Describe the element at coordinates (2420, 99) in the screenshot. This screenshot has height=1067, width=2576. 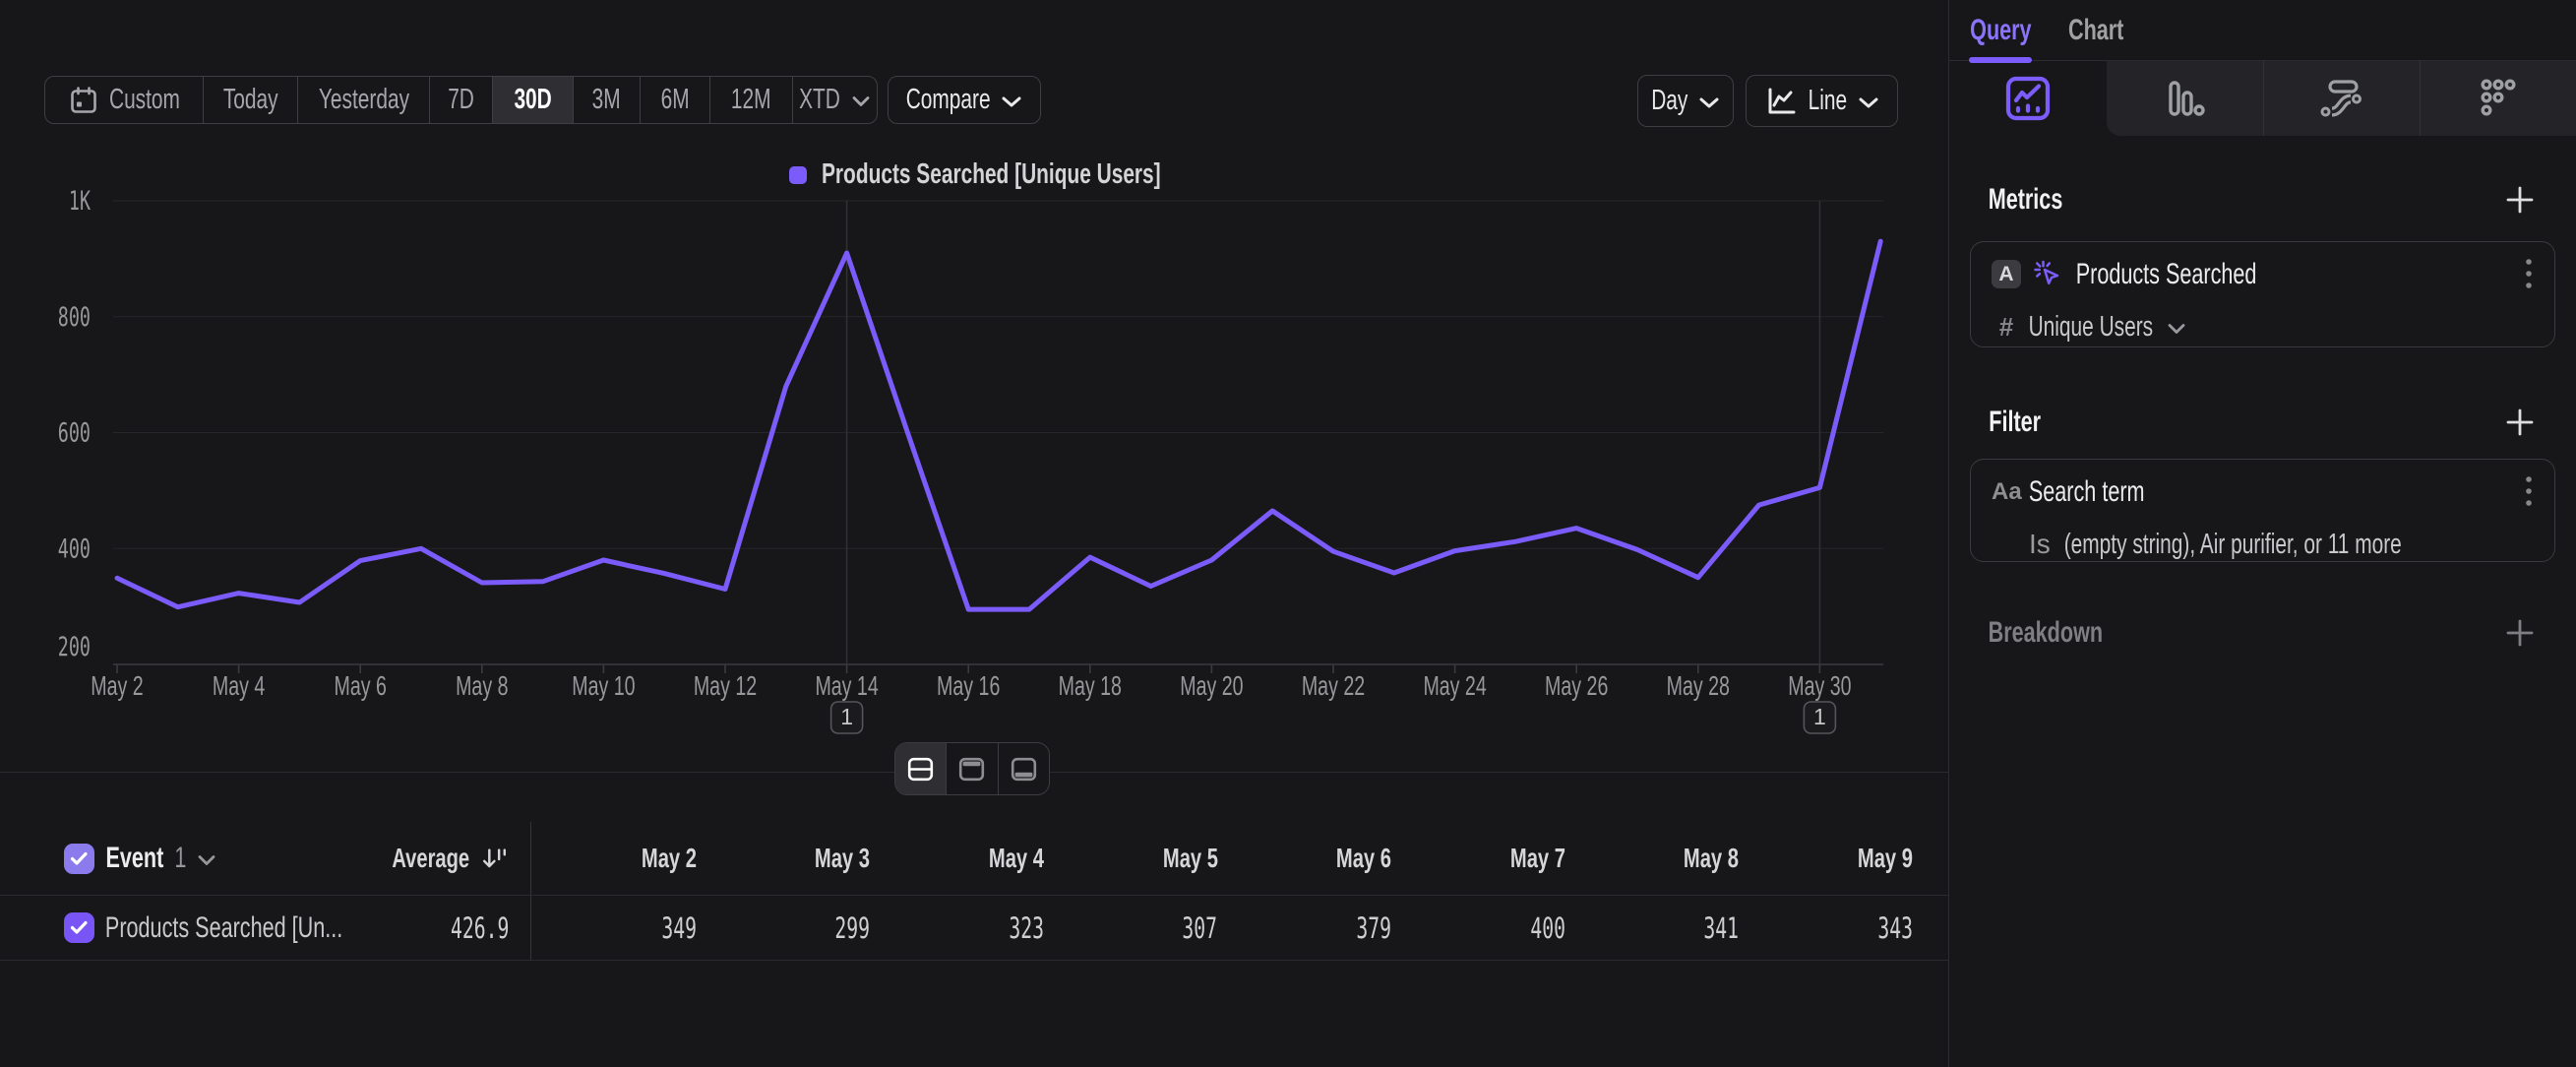
I see `tab-separator` at that location.